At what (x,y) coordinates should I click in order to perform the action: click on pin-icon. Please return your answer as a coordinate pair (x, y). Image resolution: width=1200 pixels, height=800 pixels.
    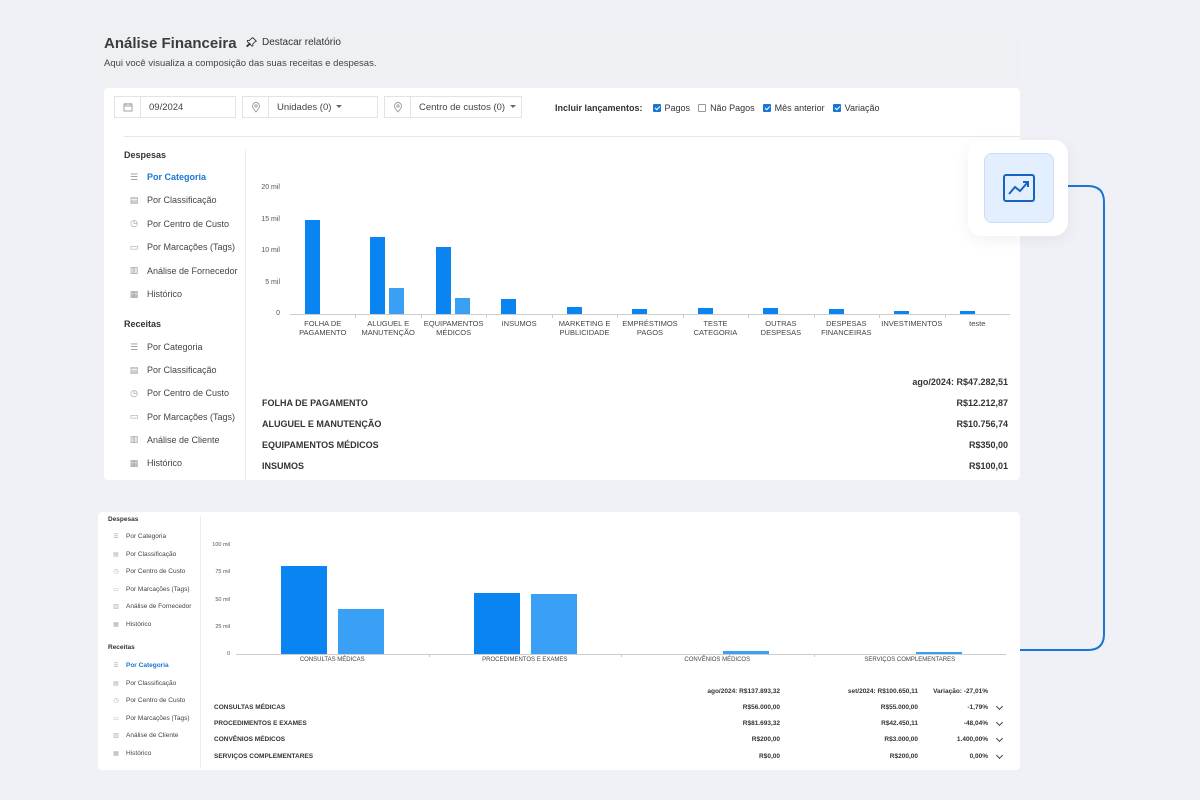
    Looking at the image, I should click on (251, 42).